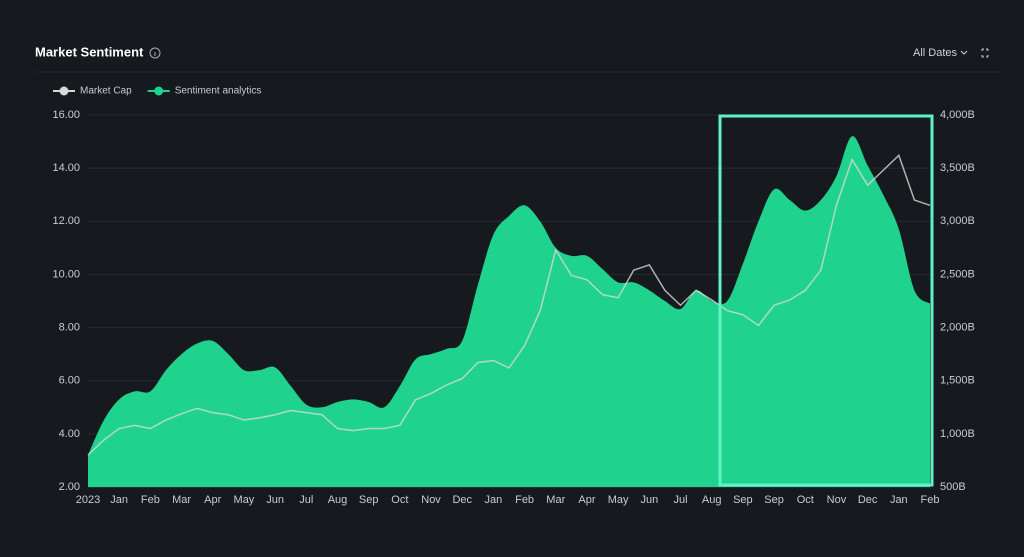  Describe the element at coordinates (106, 91) in the screenshot. I see `legend-label: Market Cap` at that location.